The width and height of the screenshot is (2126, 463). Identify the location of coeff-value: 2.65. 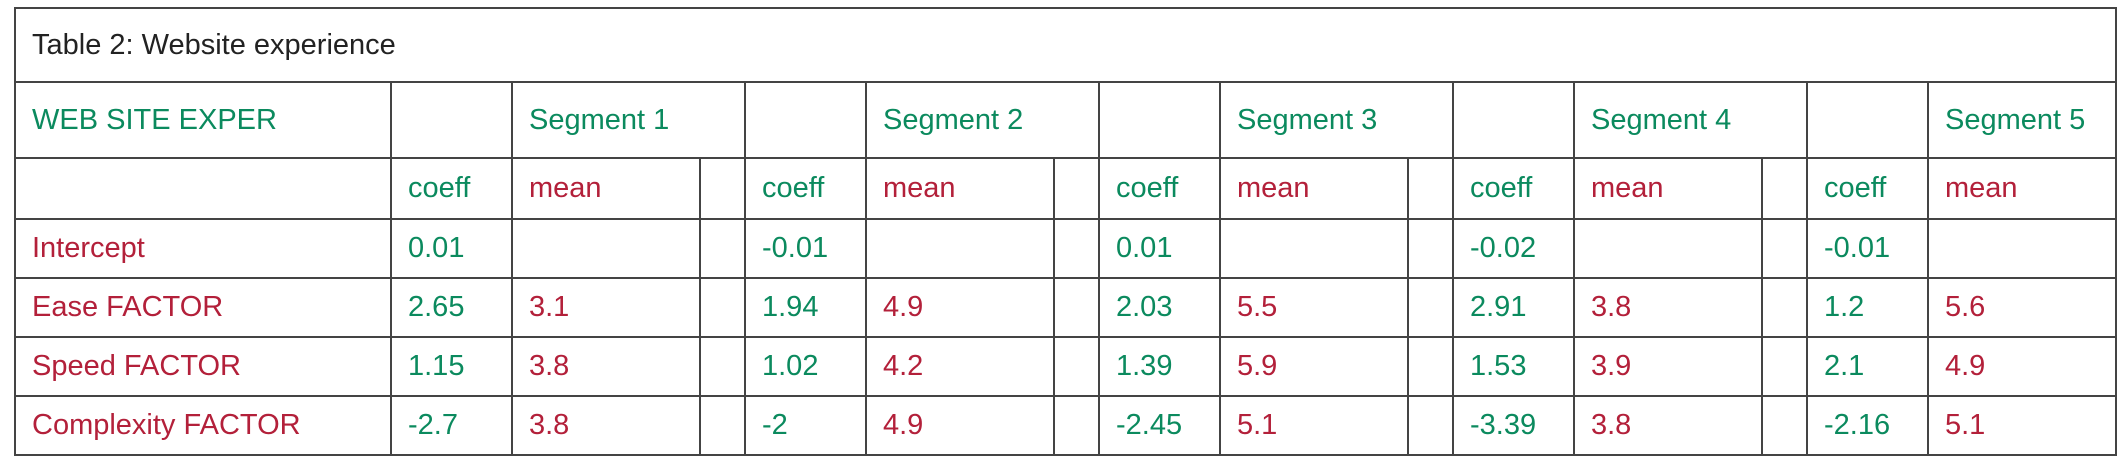
(451, 307).